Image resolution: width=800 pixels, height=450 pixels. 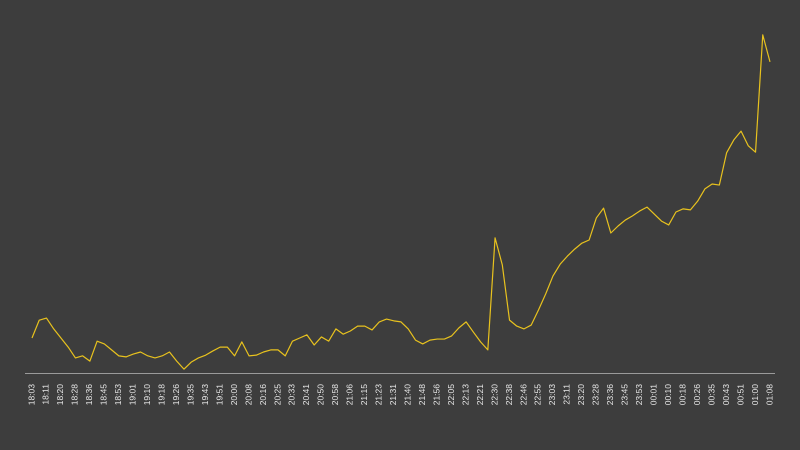 I want to click on x-tick-label: 01:08, so click(x=769, y=395).